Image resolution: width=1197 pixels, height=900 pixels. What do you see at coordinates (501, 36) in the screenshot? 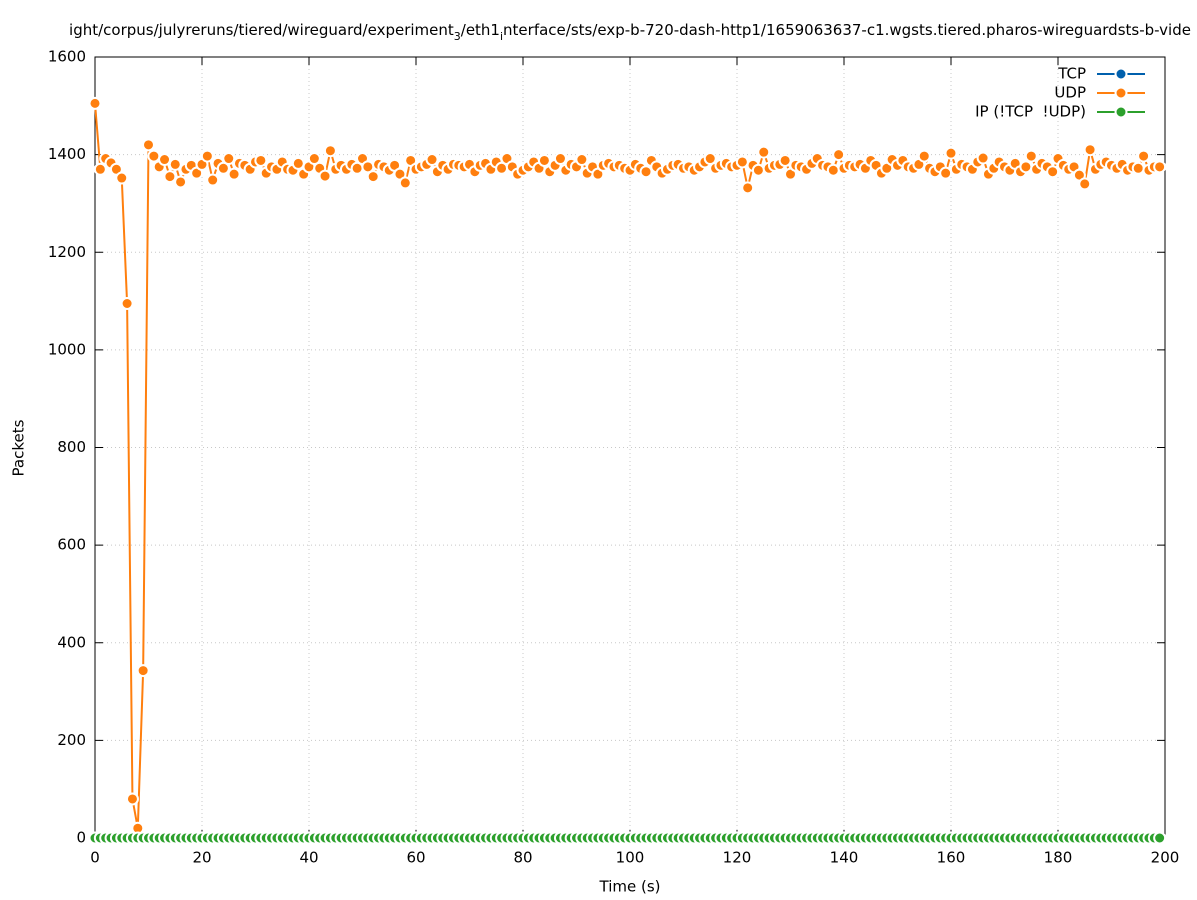
I see `title-part: i` at bounding box center [501, 36].